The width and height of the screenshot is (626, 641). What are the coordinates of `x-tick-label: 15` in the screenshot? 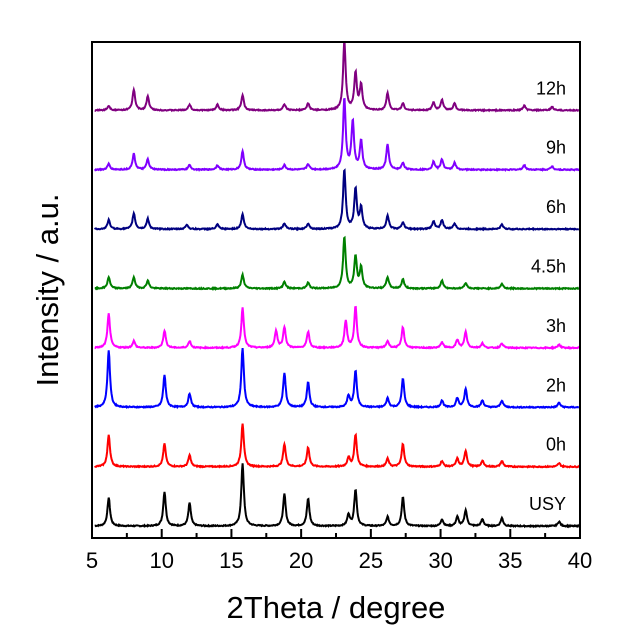 It's located at (231, 560).